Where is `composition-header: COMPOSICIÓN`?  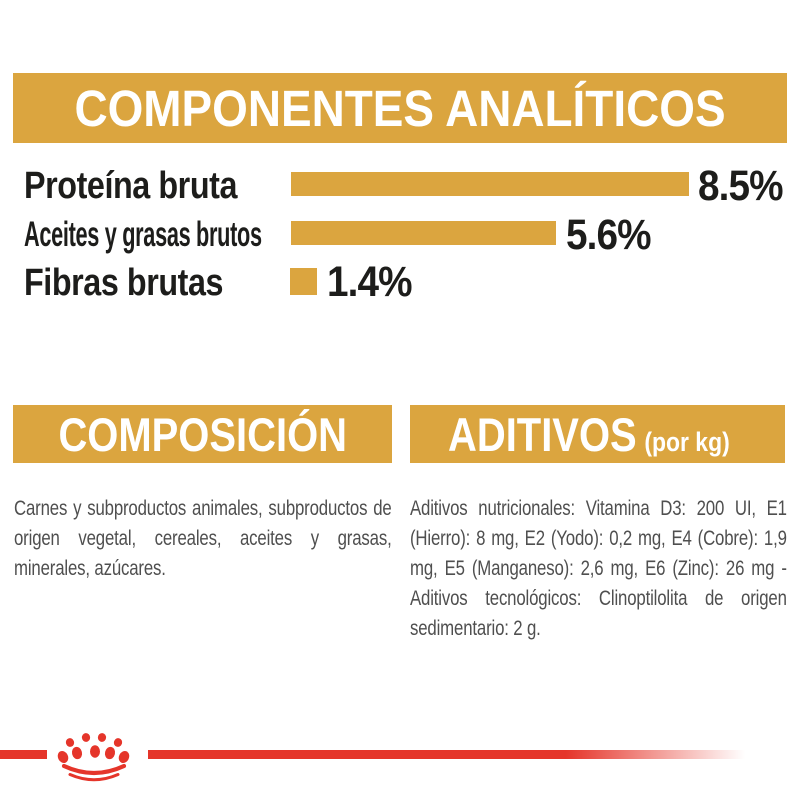 composition-header: COMPOSICIÓN is located at coordinates (202, 434).